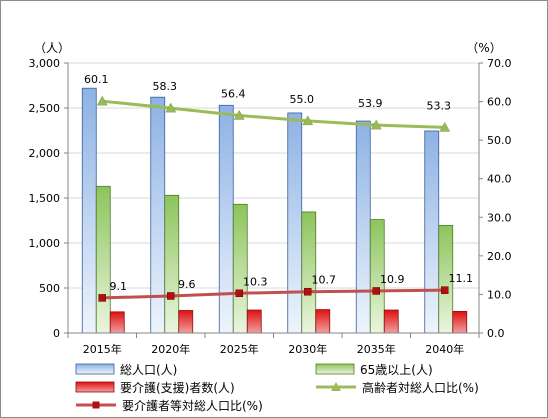 Image resolution: width=548 pixels, height=418 pixels. I want to click on data-label: 11.1, so click(461, 278).